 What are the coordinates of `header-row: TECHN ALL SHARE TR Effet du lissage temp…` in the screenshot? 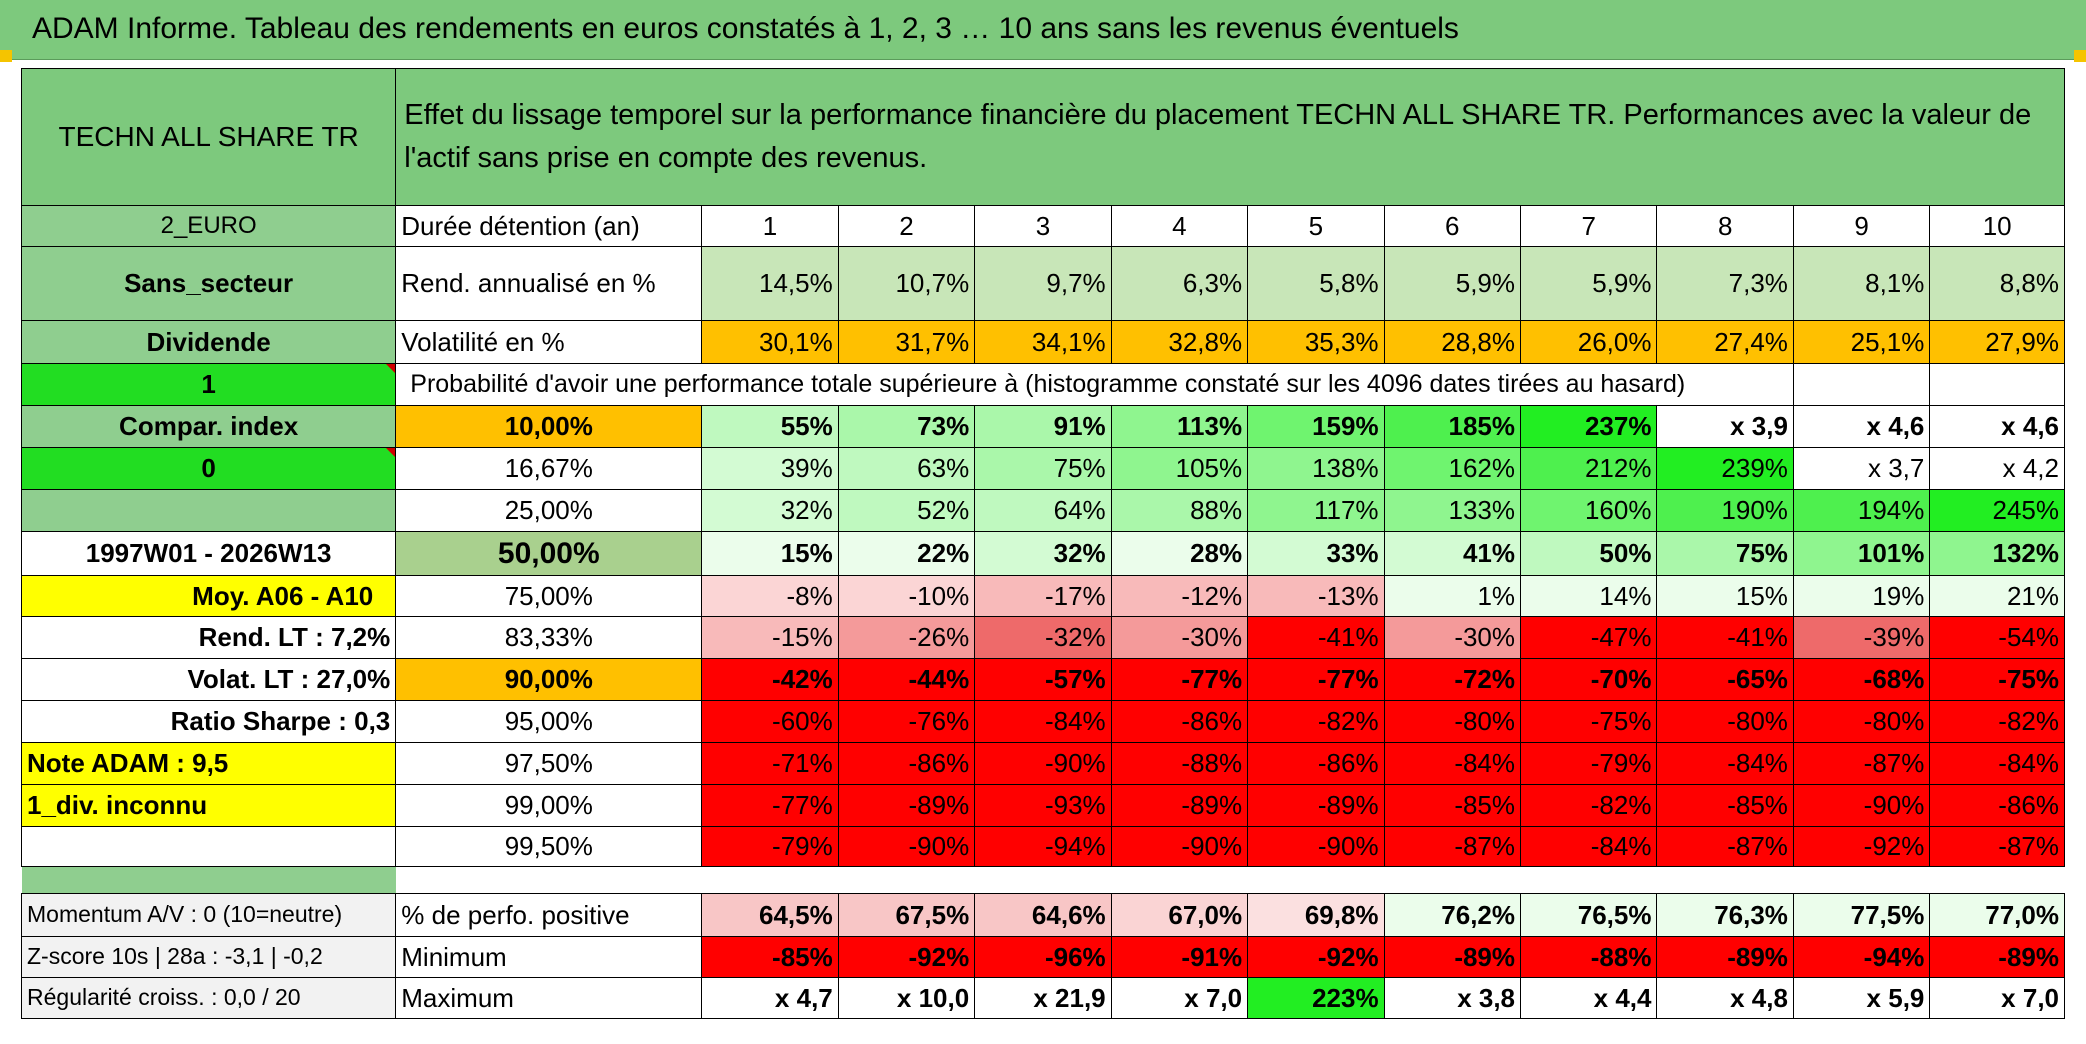 It's located at (1042, 137).